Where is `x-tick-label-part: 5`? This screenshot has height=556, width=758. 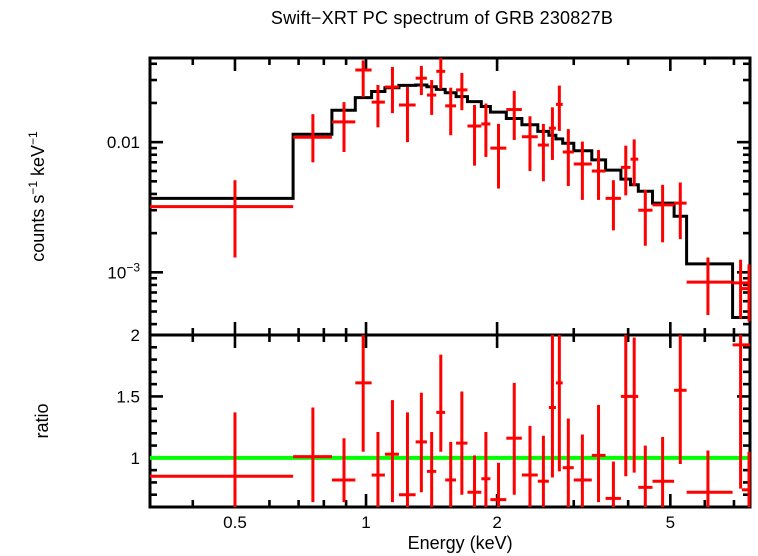
x-tick-label-part: 5 is located at coordinates (670, 522).